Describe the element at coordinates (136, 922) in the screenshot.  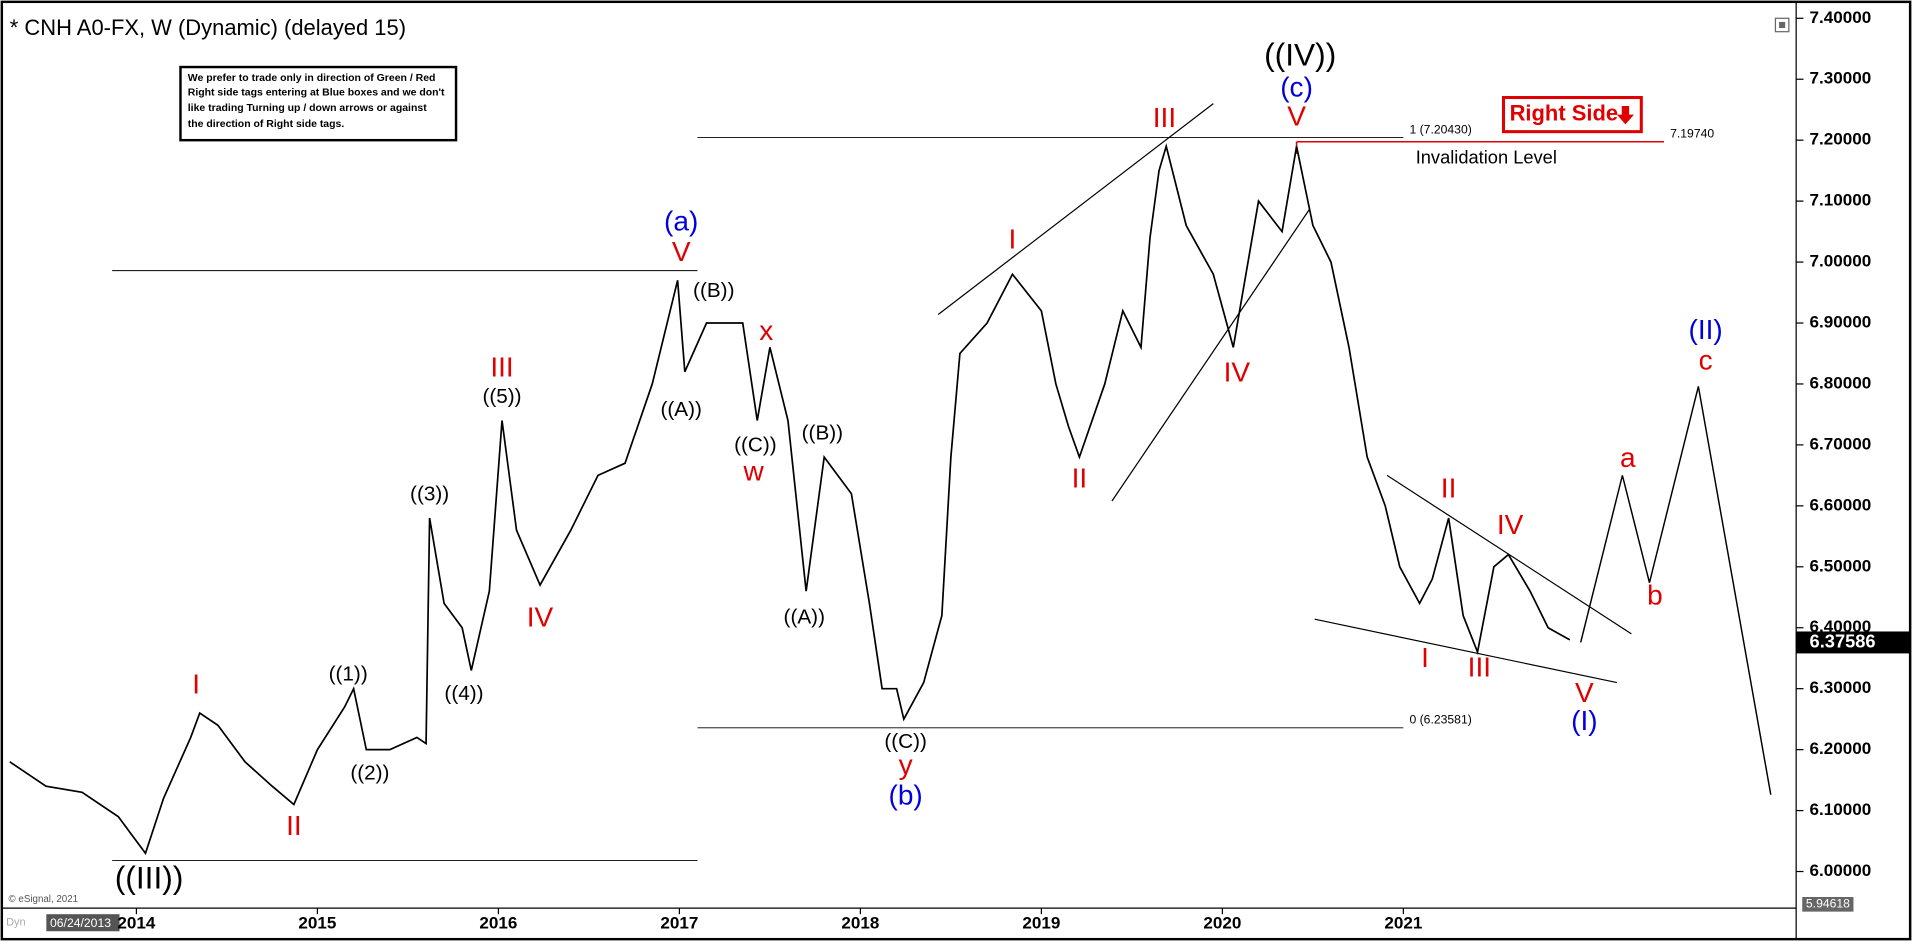
I see `x-tick-label: 2014` at that location.